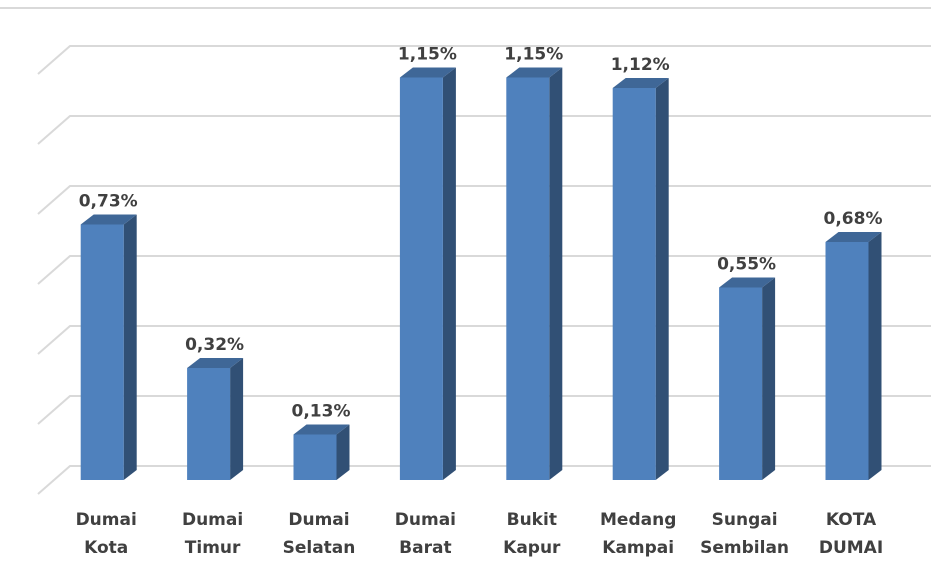 This screenshot has height=582, width=931. What do you see at coordinates (212, 534) in the screenshot?
I see `x-tick-label: Dumai Timur` at bounding box center [212, 534].